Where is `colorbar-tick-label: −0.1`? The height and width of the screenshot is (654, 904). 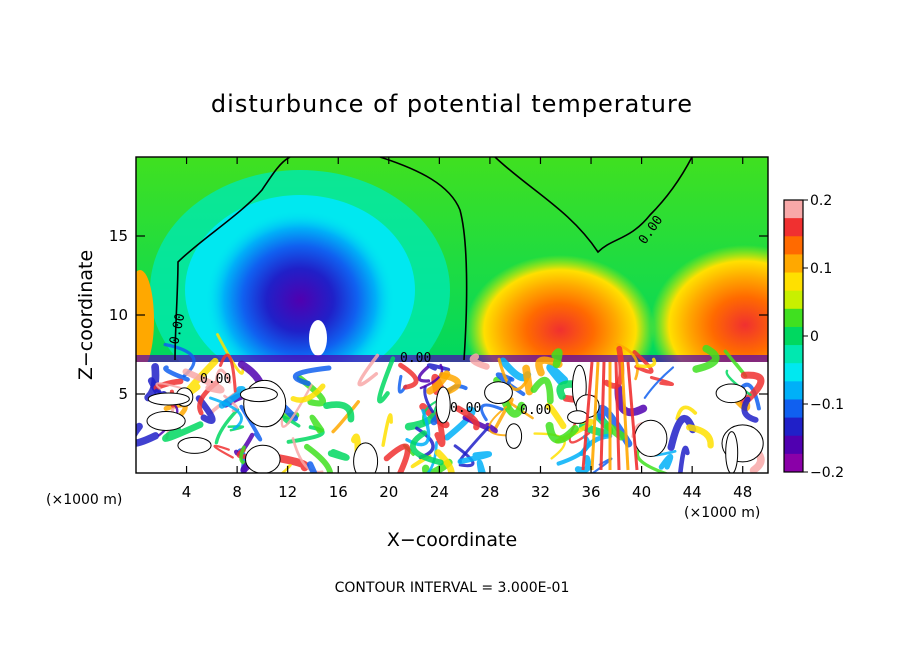
colorbar-tick-label: −0.1 is located at coordinates (827, 405).